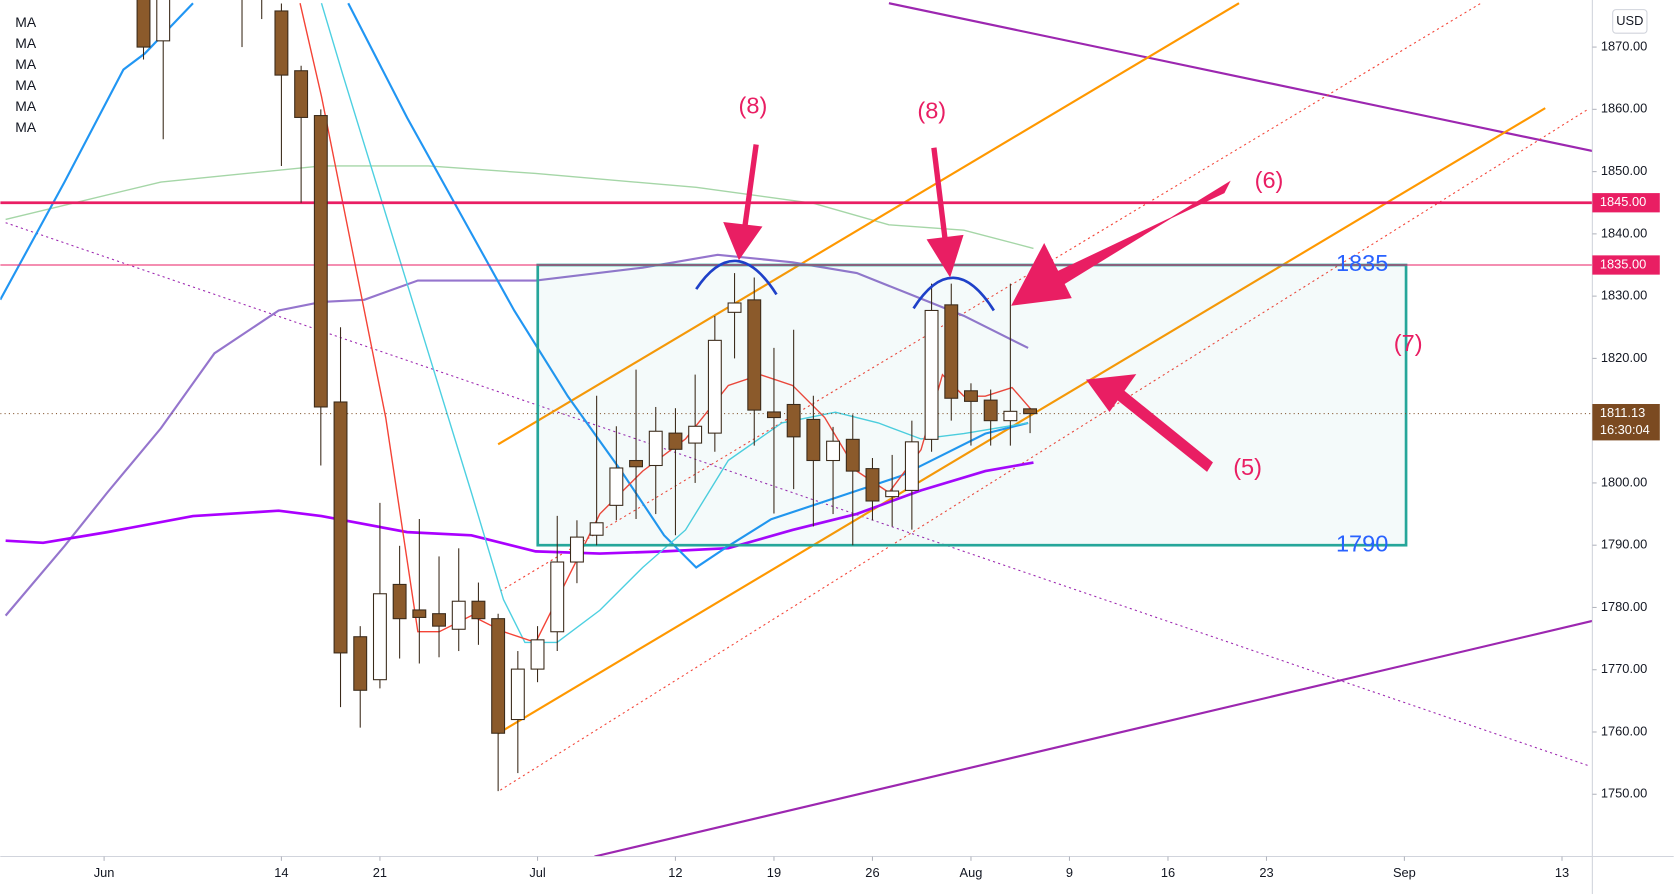 Image resolution: width=1674 pixels, height=894 pixels. What do you see at coordinates (1622, 412) in the screenshot?
I see `last-price-label: 1811.13` at bounding box center [1622, 412].